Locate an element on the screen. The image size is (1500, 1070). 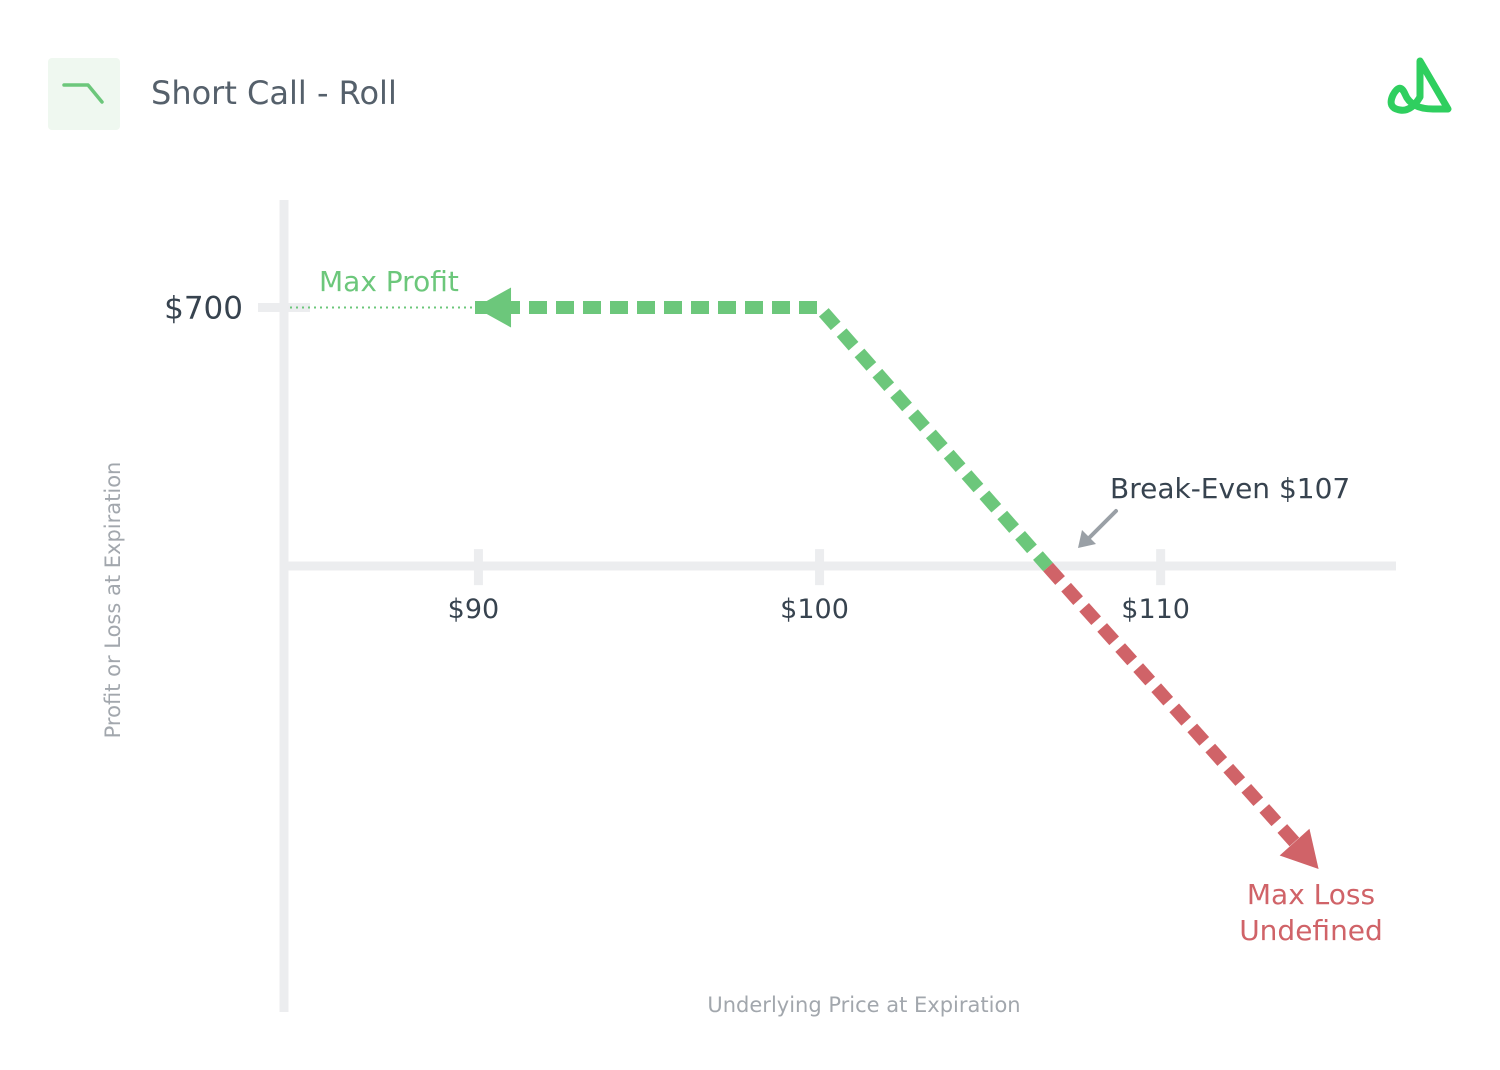
x-tick-label: $90 is located at coordinates (474, 609).